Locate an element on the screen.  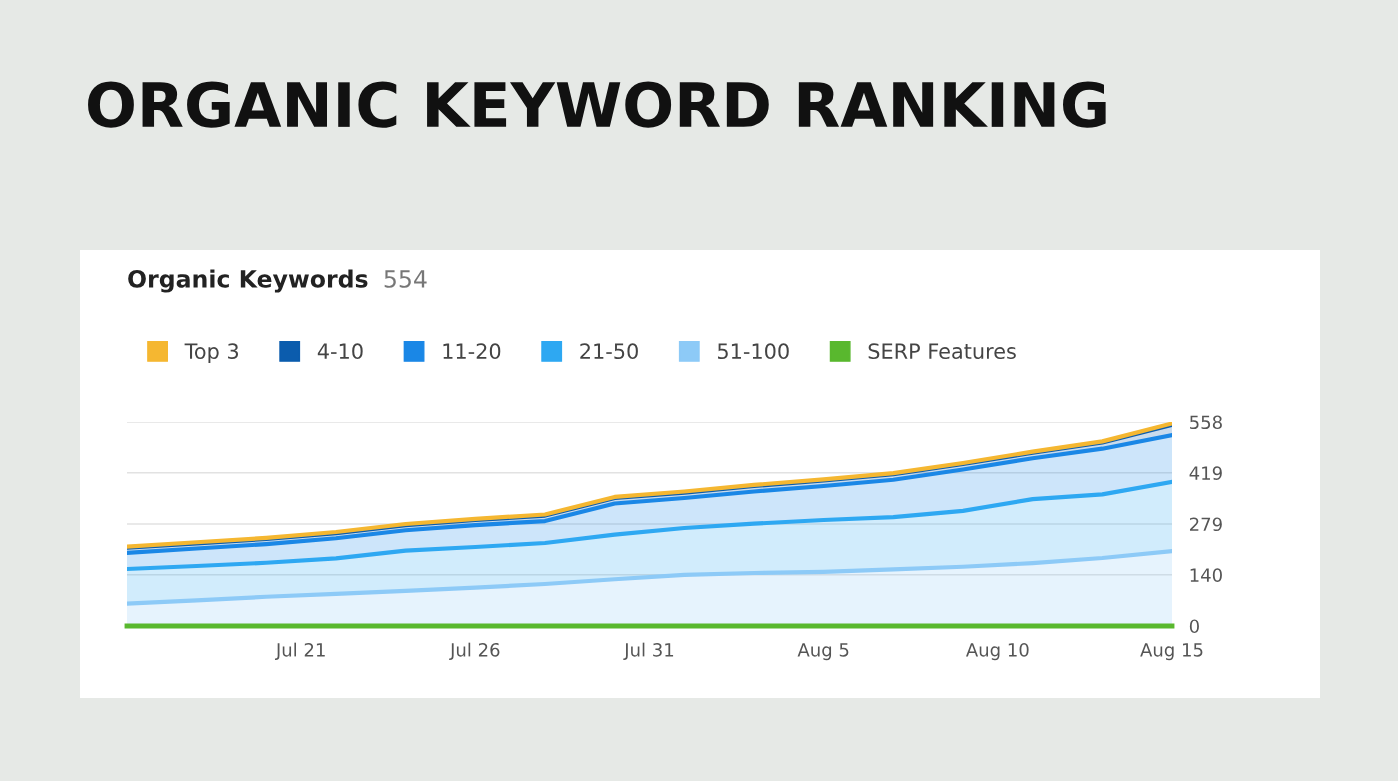
x-tick-label: Jul 21 is located at coordinates (299, 651).